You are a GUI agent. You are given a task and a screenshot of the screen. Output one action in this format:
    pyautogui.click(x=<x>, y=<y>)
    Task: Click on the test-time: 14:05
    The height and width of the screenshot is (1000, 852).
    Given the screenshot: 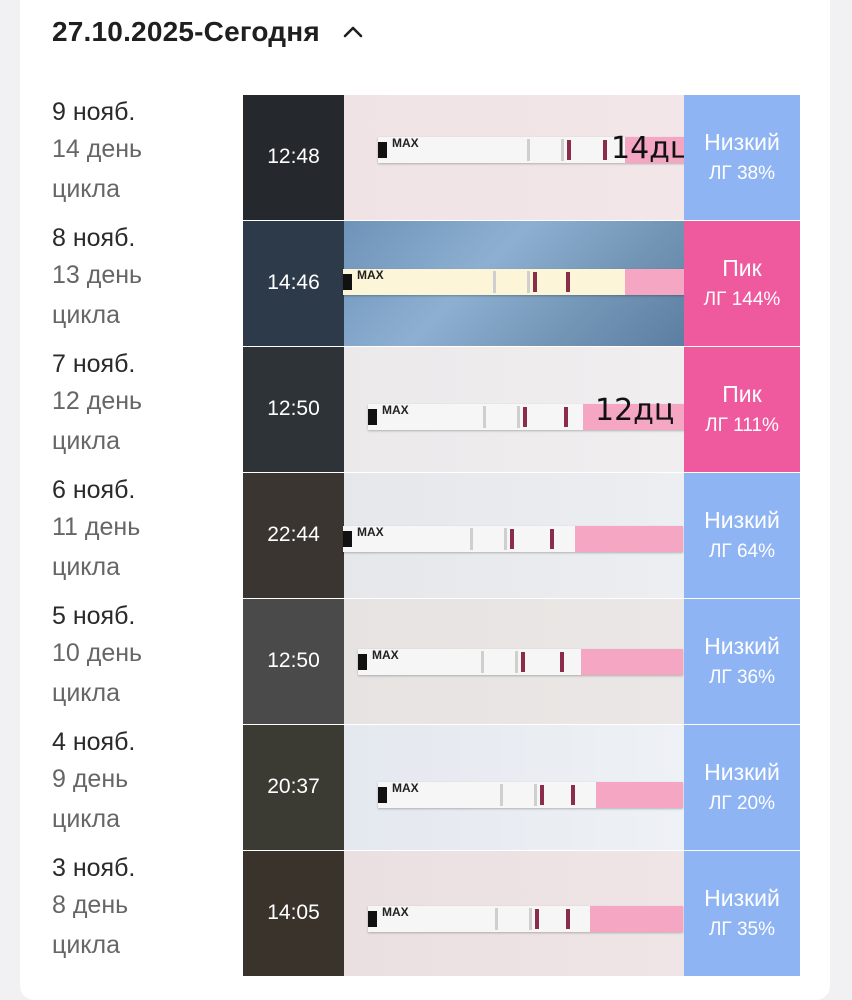 What is the action you would take?
    pyautogui.click(x=293, y=912)
    